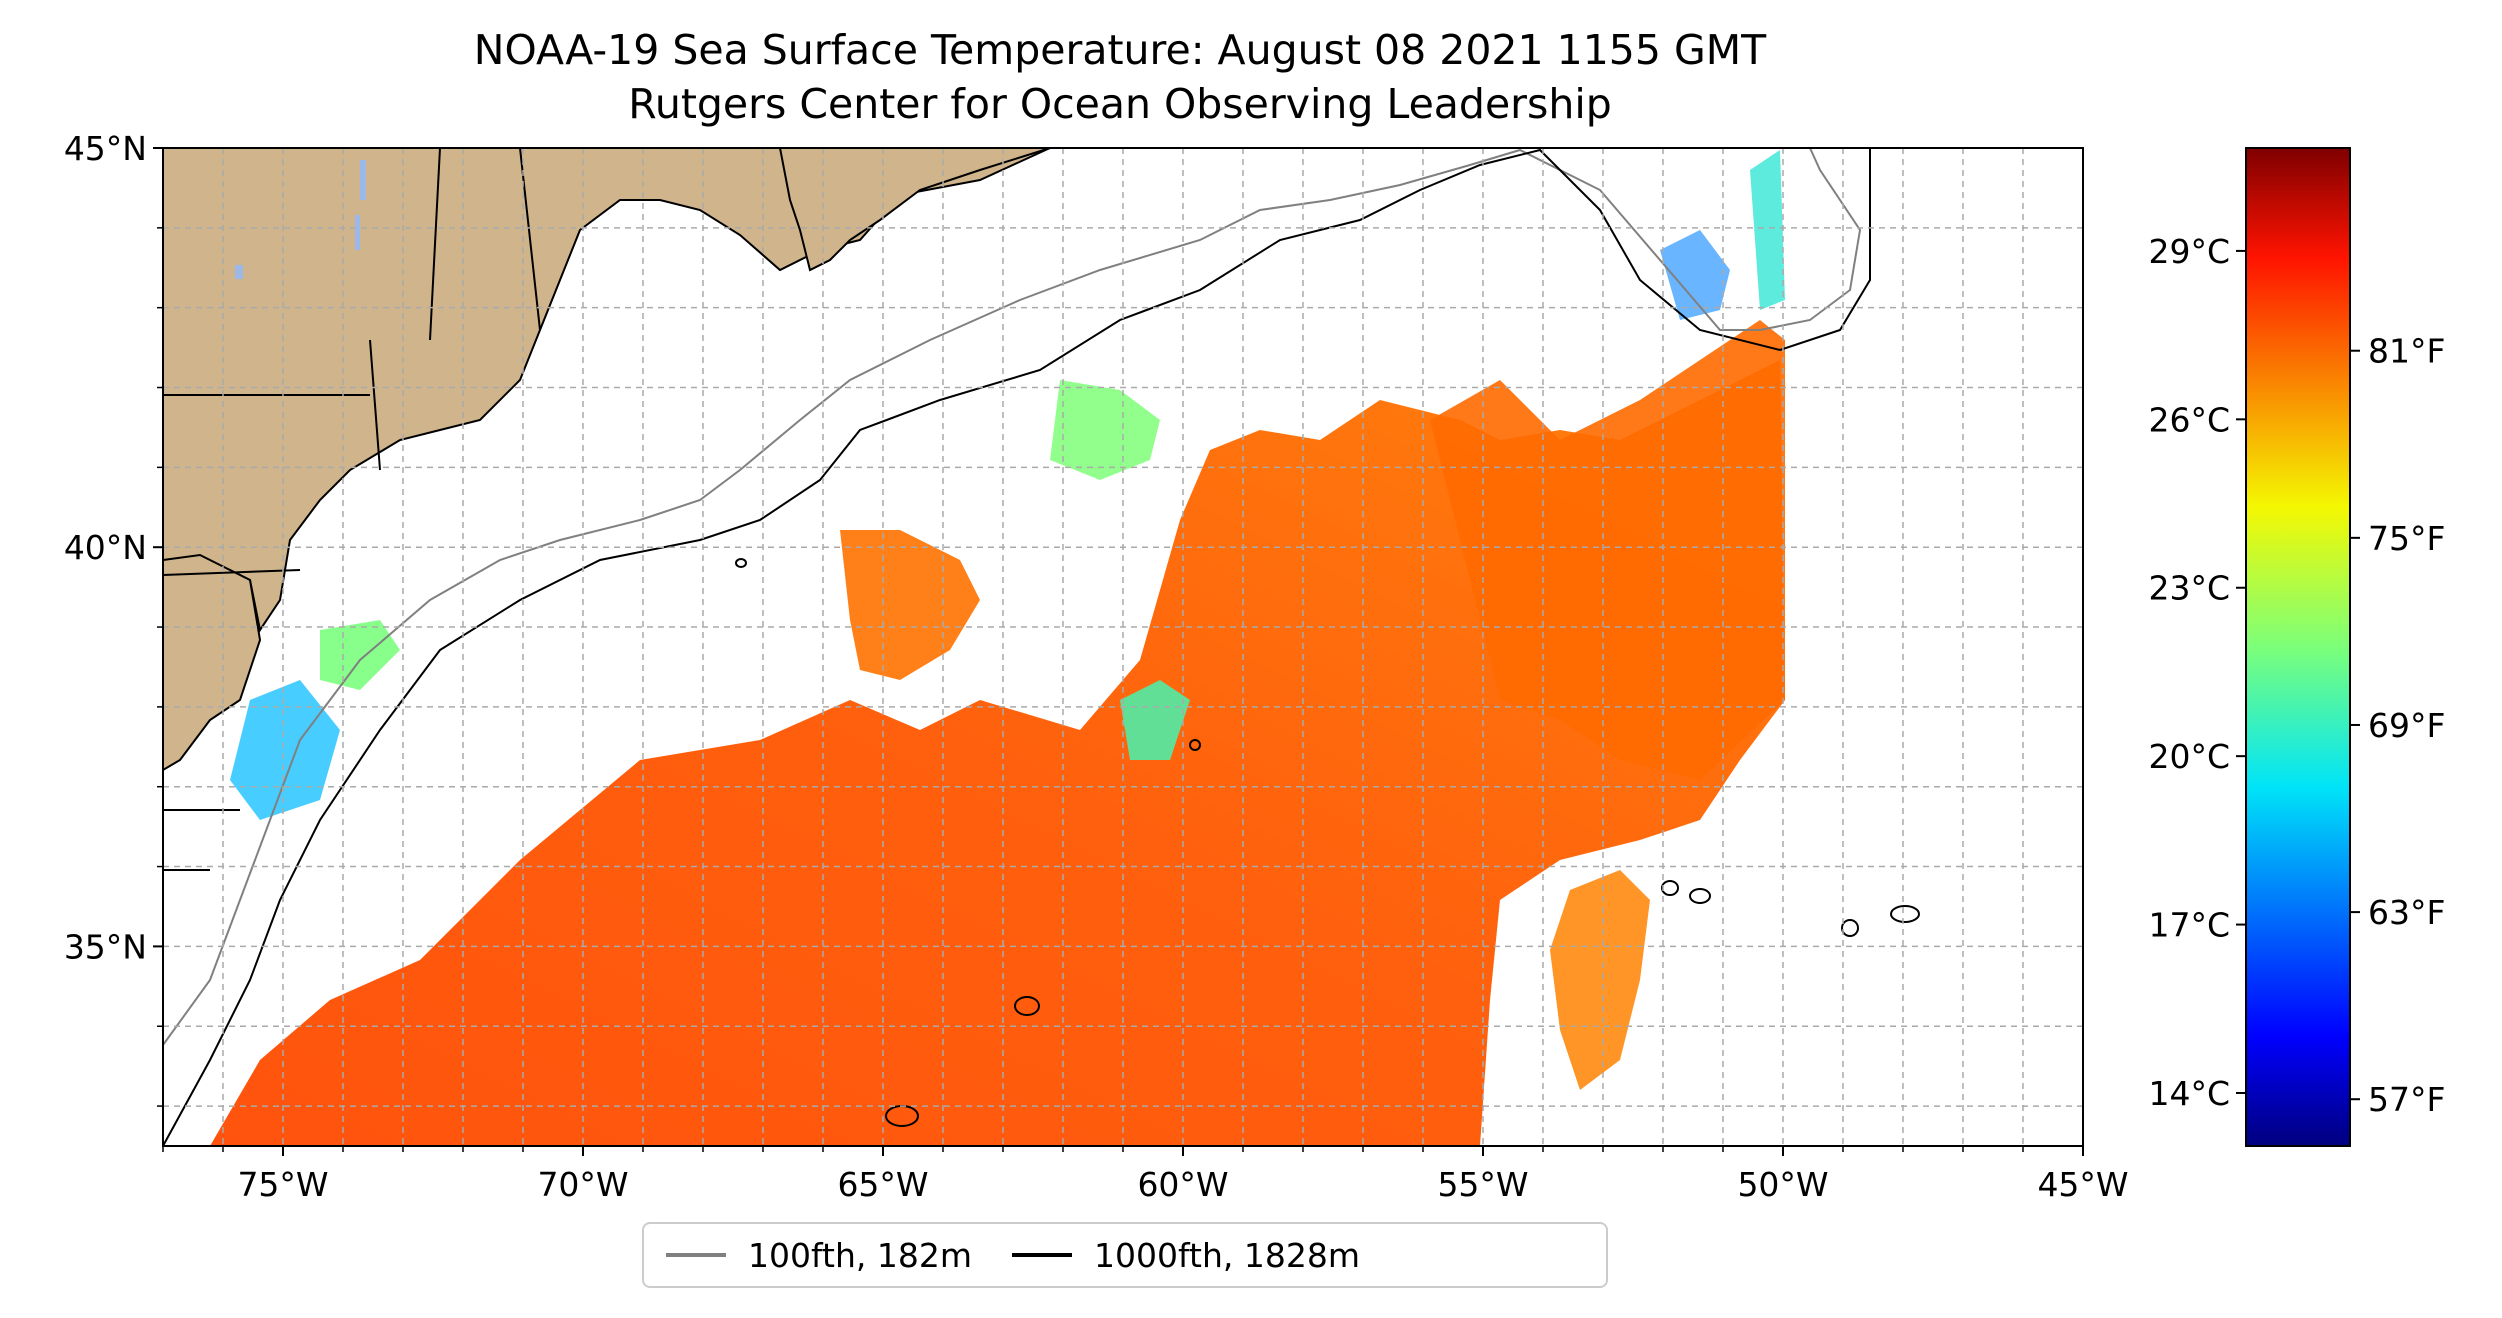  Describe the element at coordinates (2406, 1099) in the screenshot. I see `colorbar-fahrenheit-label: 57°F` at that location.